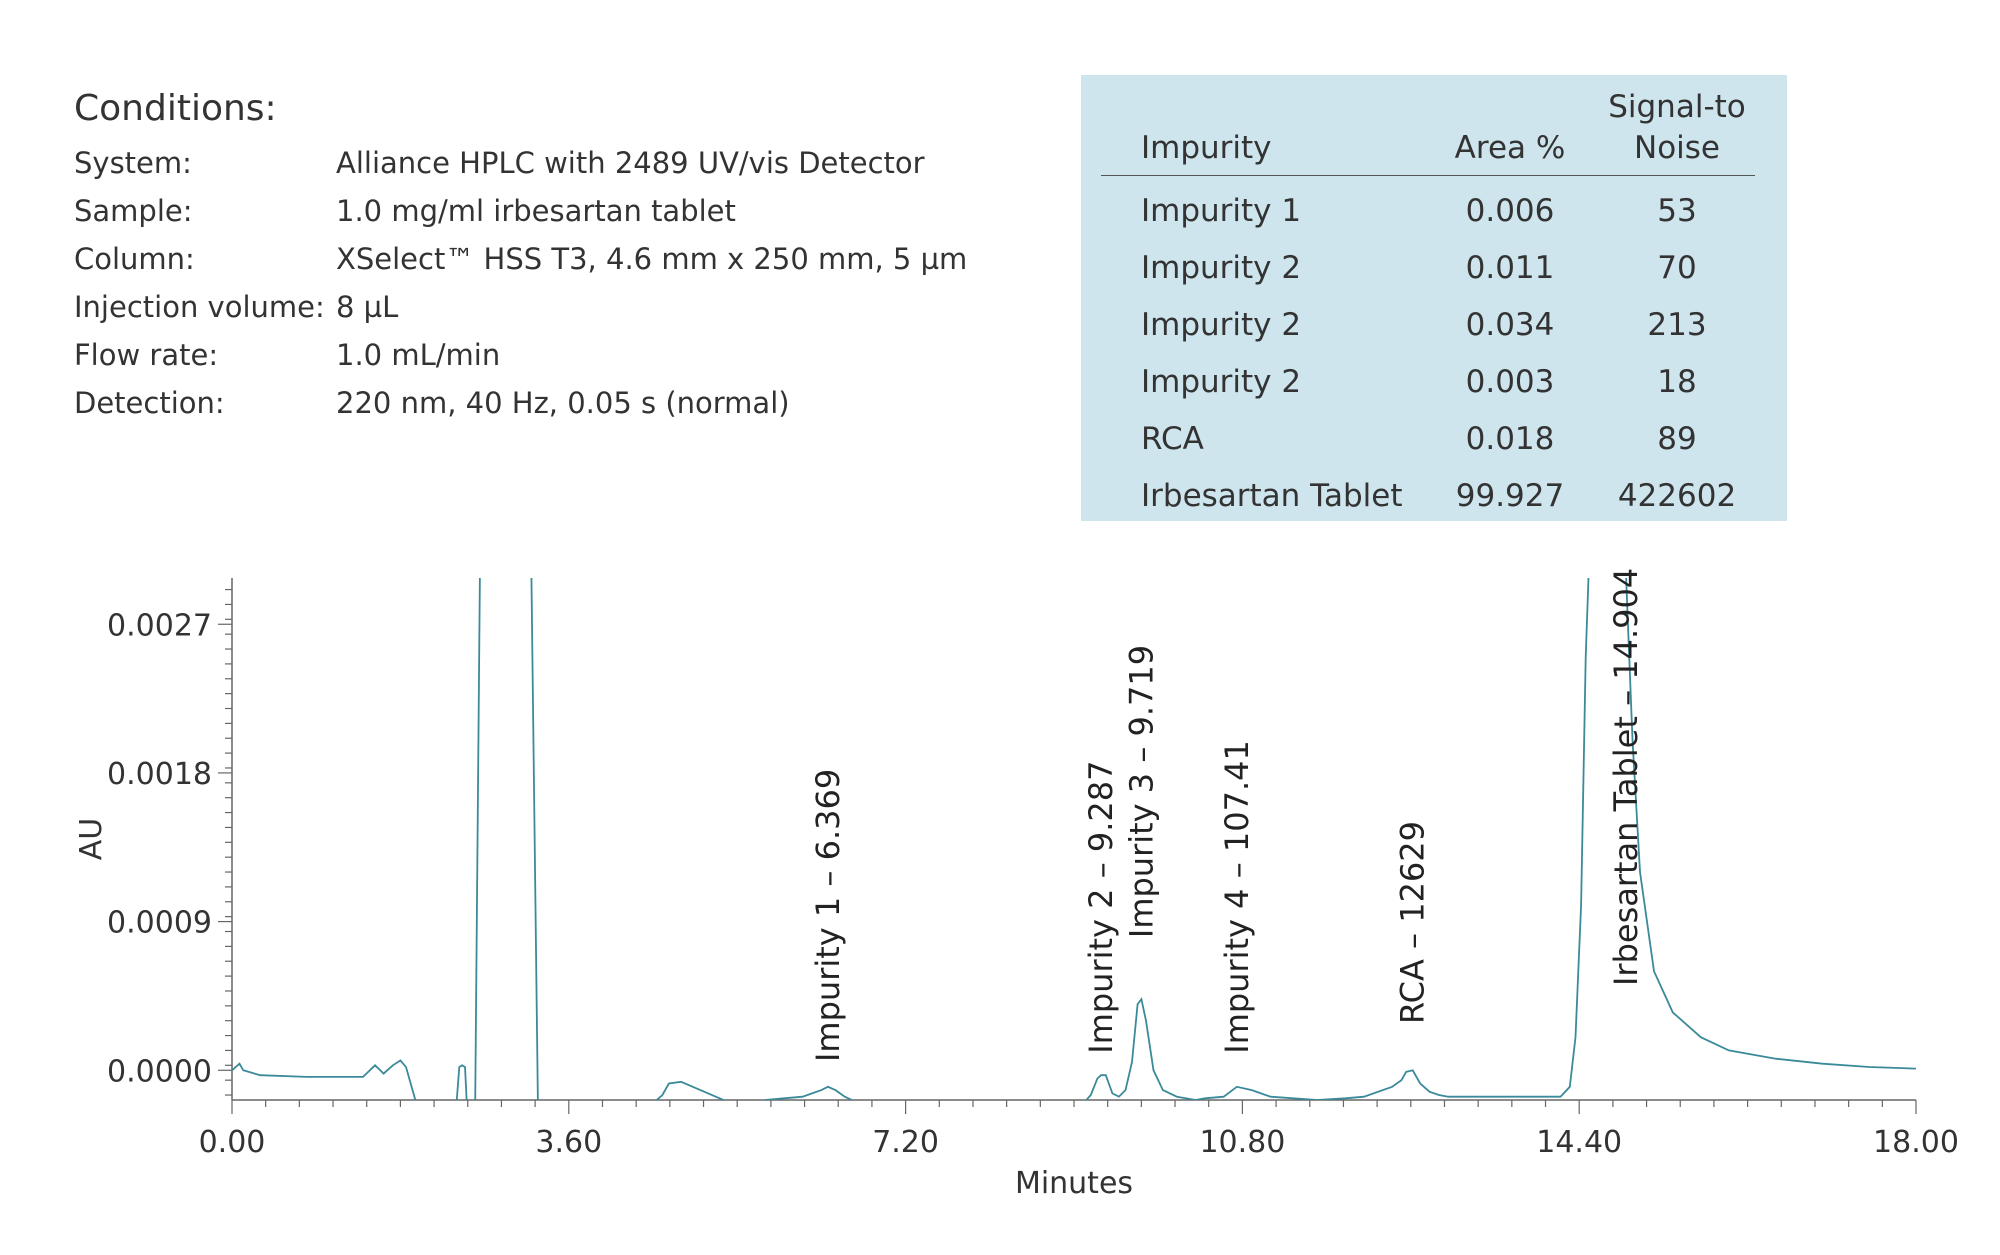 The image size is (2000, 1255). I want to click on cell-signal-to-noise: 70, so click(1677, 267).